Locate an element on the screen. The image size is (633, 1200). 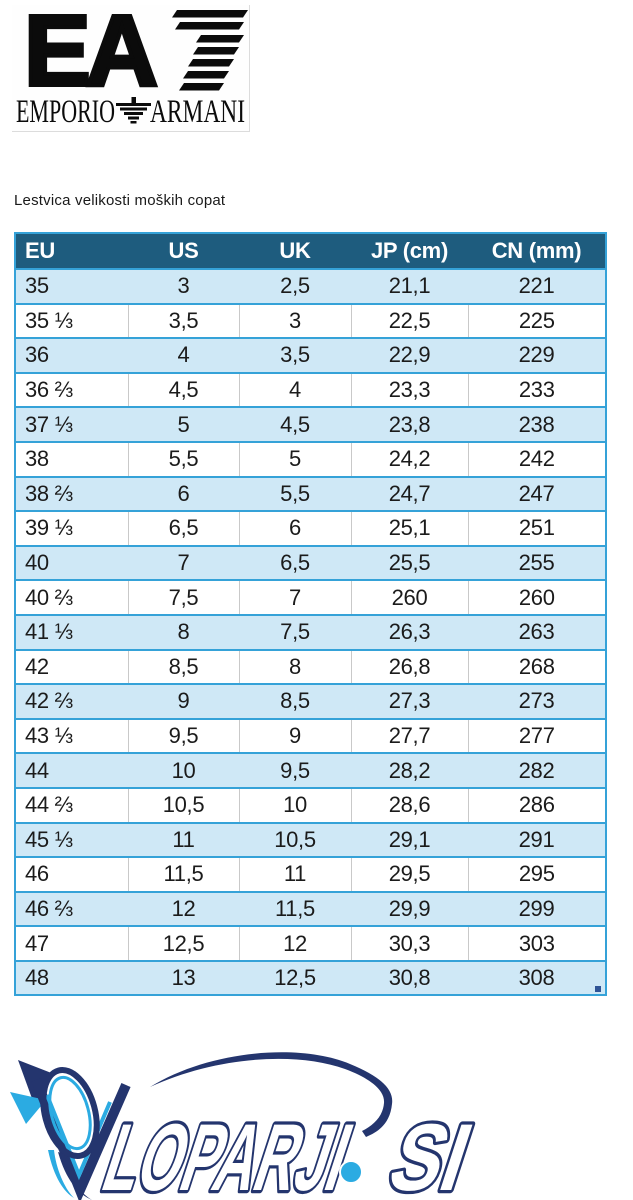
table-cell: 40 is located at coordinates (37, 563).